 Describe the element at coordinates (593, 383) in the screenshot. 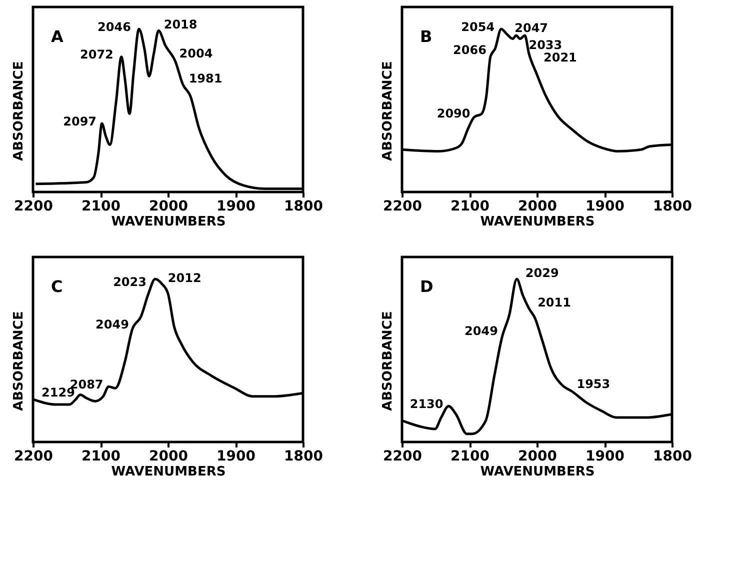

I see `annotation: 1953` at that location.